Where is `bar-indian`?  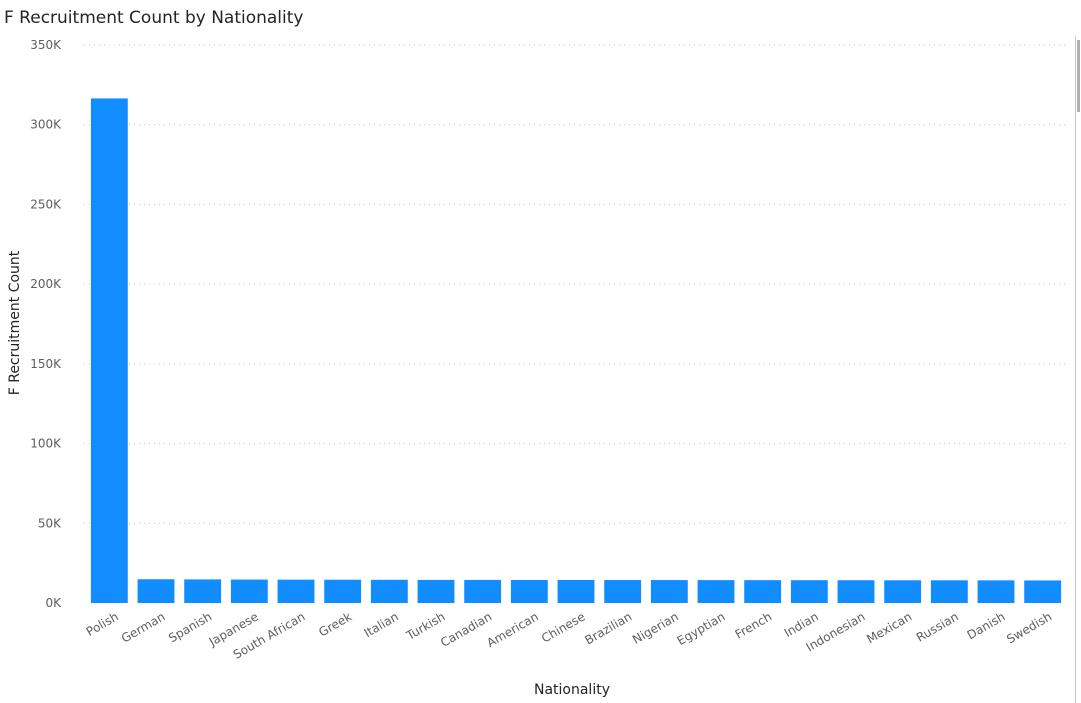 bar-indian is located at coordinates (809, 591).